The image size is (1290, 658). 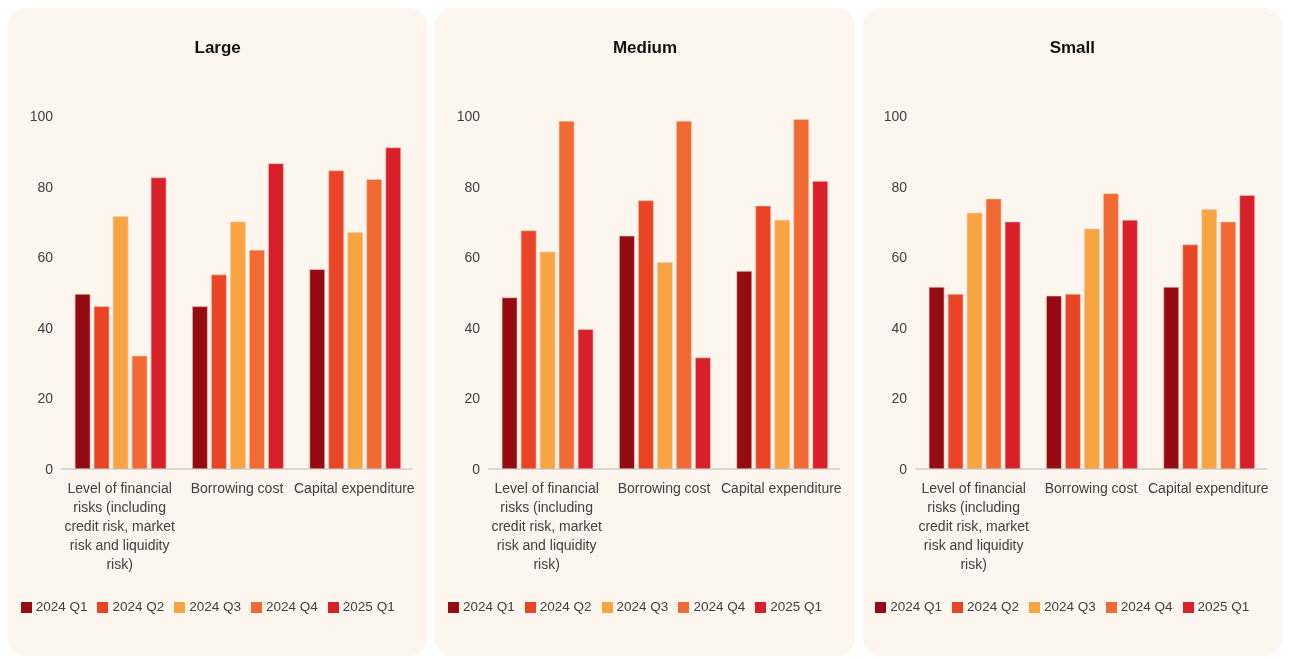 What do you see at coordinates (1072, 48) in the screenshot?
I see `chart-title: Small` at bounding box center [1072, 48].